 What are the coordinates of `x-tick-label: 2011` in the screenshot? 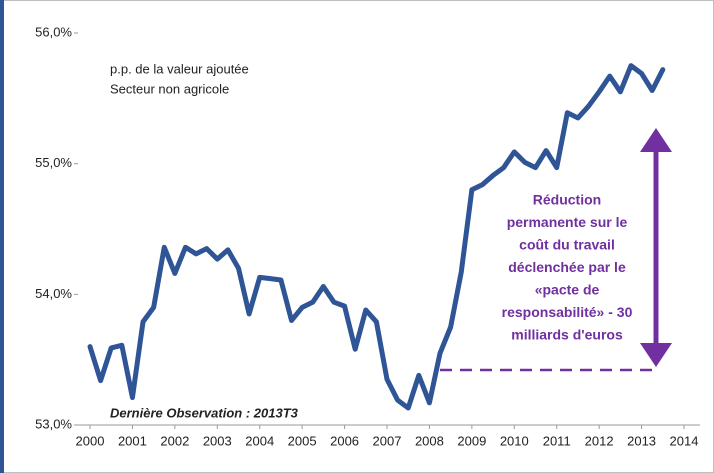 It's located at (557, 440).